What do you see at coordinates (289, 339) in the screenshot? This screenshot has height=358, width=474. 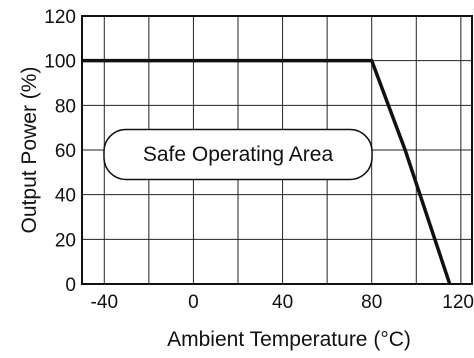 I see `x-axis-title: Ambient Temperature (°C)` at bounding box center [289, 339].